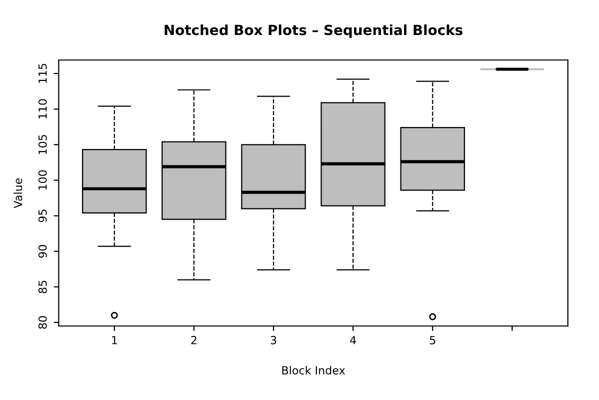 The height and width of the screenshot is (400, 599). What do you see at coordinates (42, 73) in the screenshot?
I see `y-tick-label: 115` at bounding box center [42, 73].